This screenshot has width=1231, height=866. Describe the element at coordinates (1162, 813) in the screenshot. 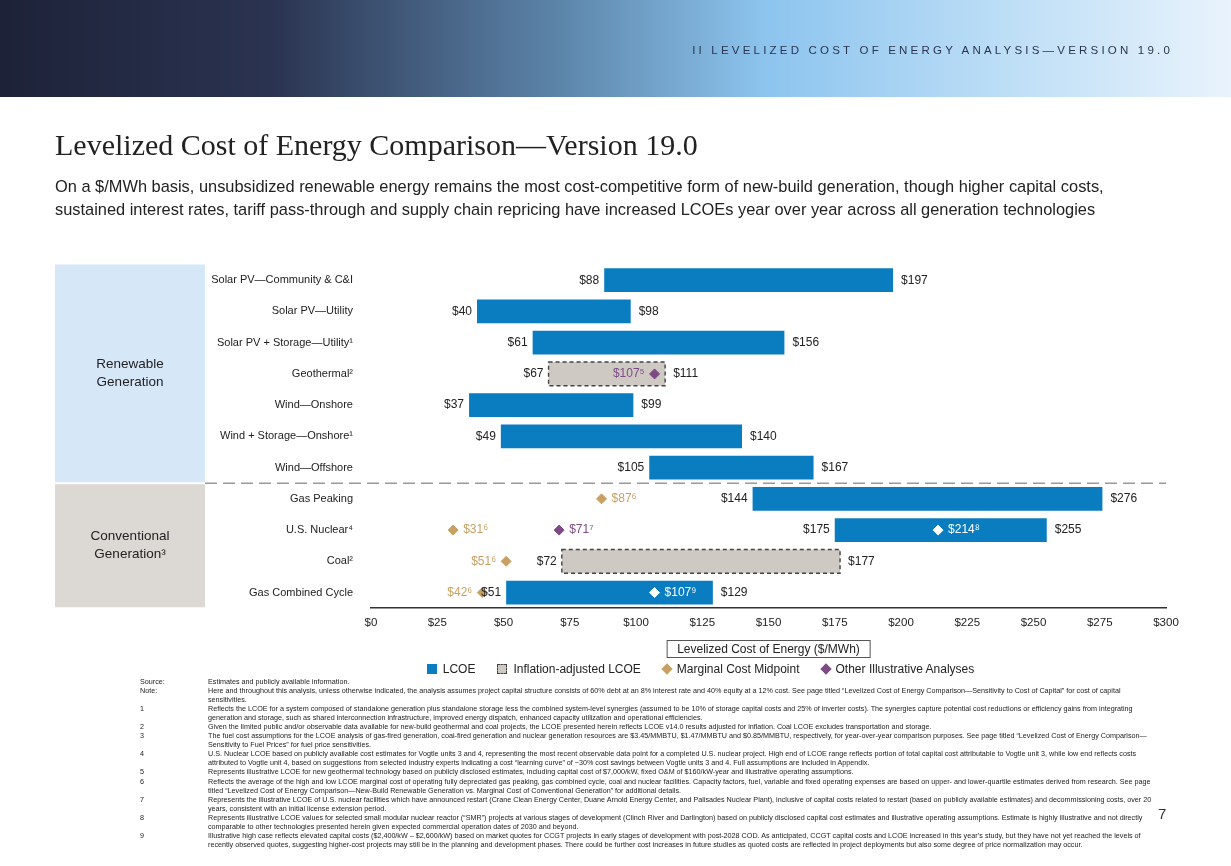

I see `text: 7` at that location.